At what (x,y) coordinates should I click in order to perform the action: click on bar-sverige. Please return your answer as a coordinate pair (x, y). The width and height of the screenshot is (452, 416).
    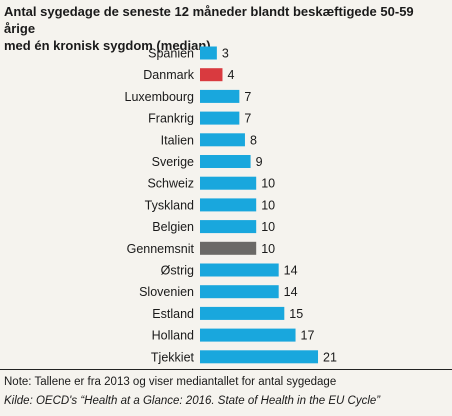
    Looking at the image, I should click on (225, 161).